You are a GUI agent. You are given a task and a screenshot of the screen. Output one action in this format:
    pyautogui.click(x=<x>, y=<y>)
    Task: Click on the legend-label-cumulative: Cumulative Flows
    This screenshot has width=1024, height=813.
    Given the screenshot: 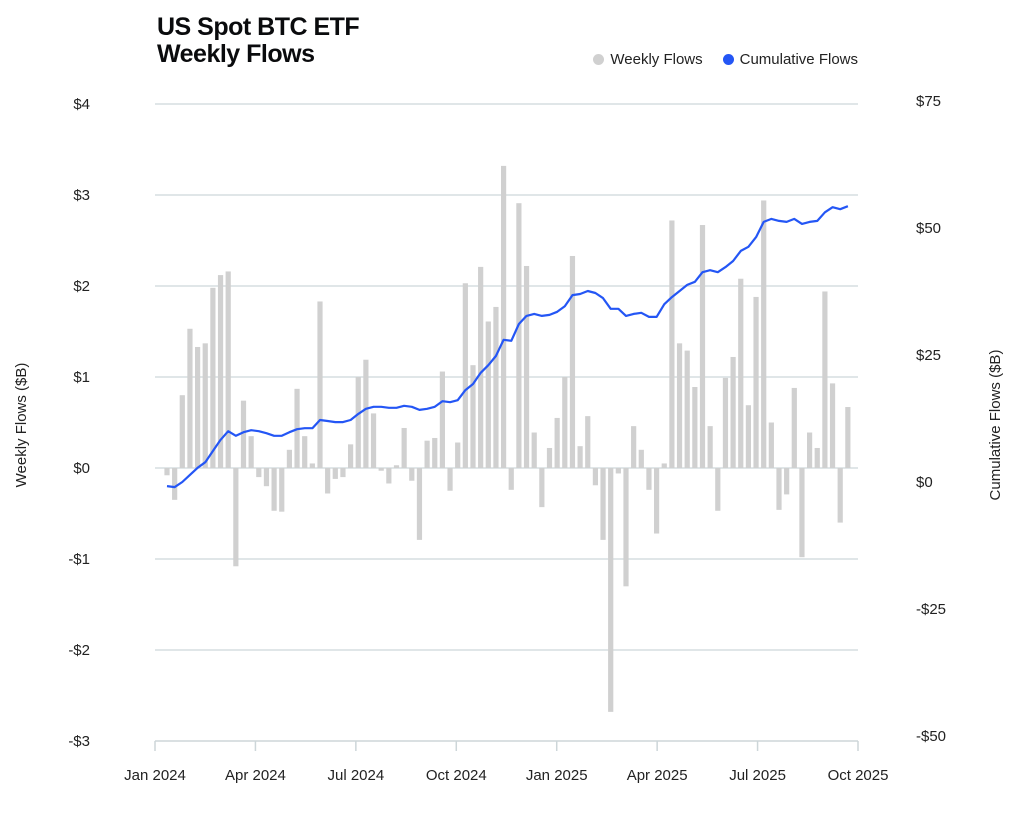 What is the action you would take?
    pyautogui.click(x=798, y=59)
    